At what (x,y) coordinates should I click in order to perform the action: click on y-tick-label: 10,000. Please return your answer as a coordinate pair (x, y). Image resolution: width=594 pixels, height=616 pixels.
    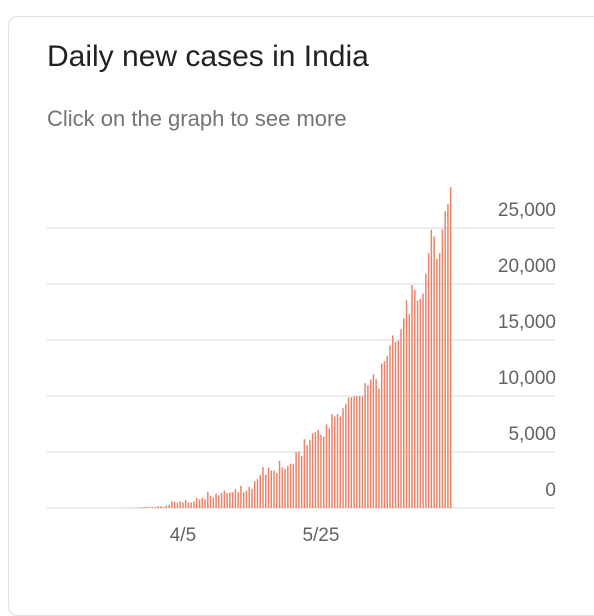
    Looking at the image, I should click on (527, 378).